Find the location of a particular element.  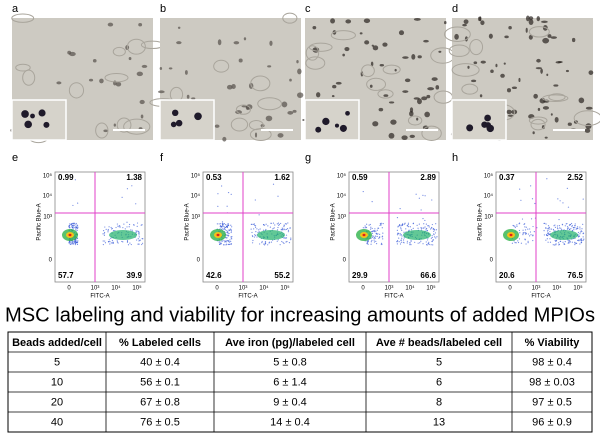

x-tick-label: 10³ is located at coordinates (389, 289).